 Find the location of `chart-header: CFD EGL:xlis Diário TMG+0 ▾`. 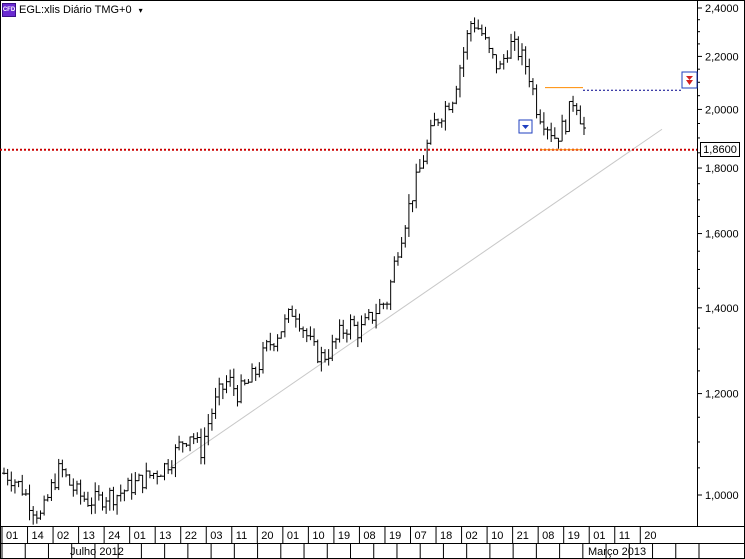

chart-header: CFD EGL:xlis Diário TMG+0 ▾ is located at coordinates (72, 10).